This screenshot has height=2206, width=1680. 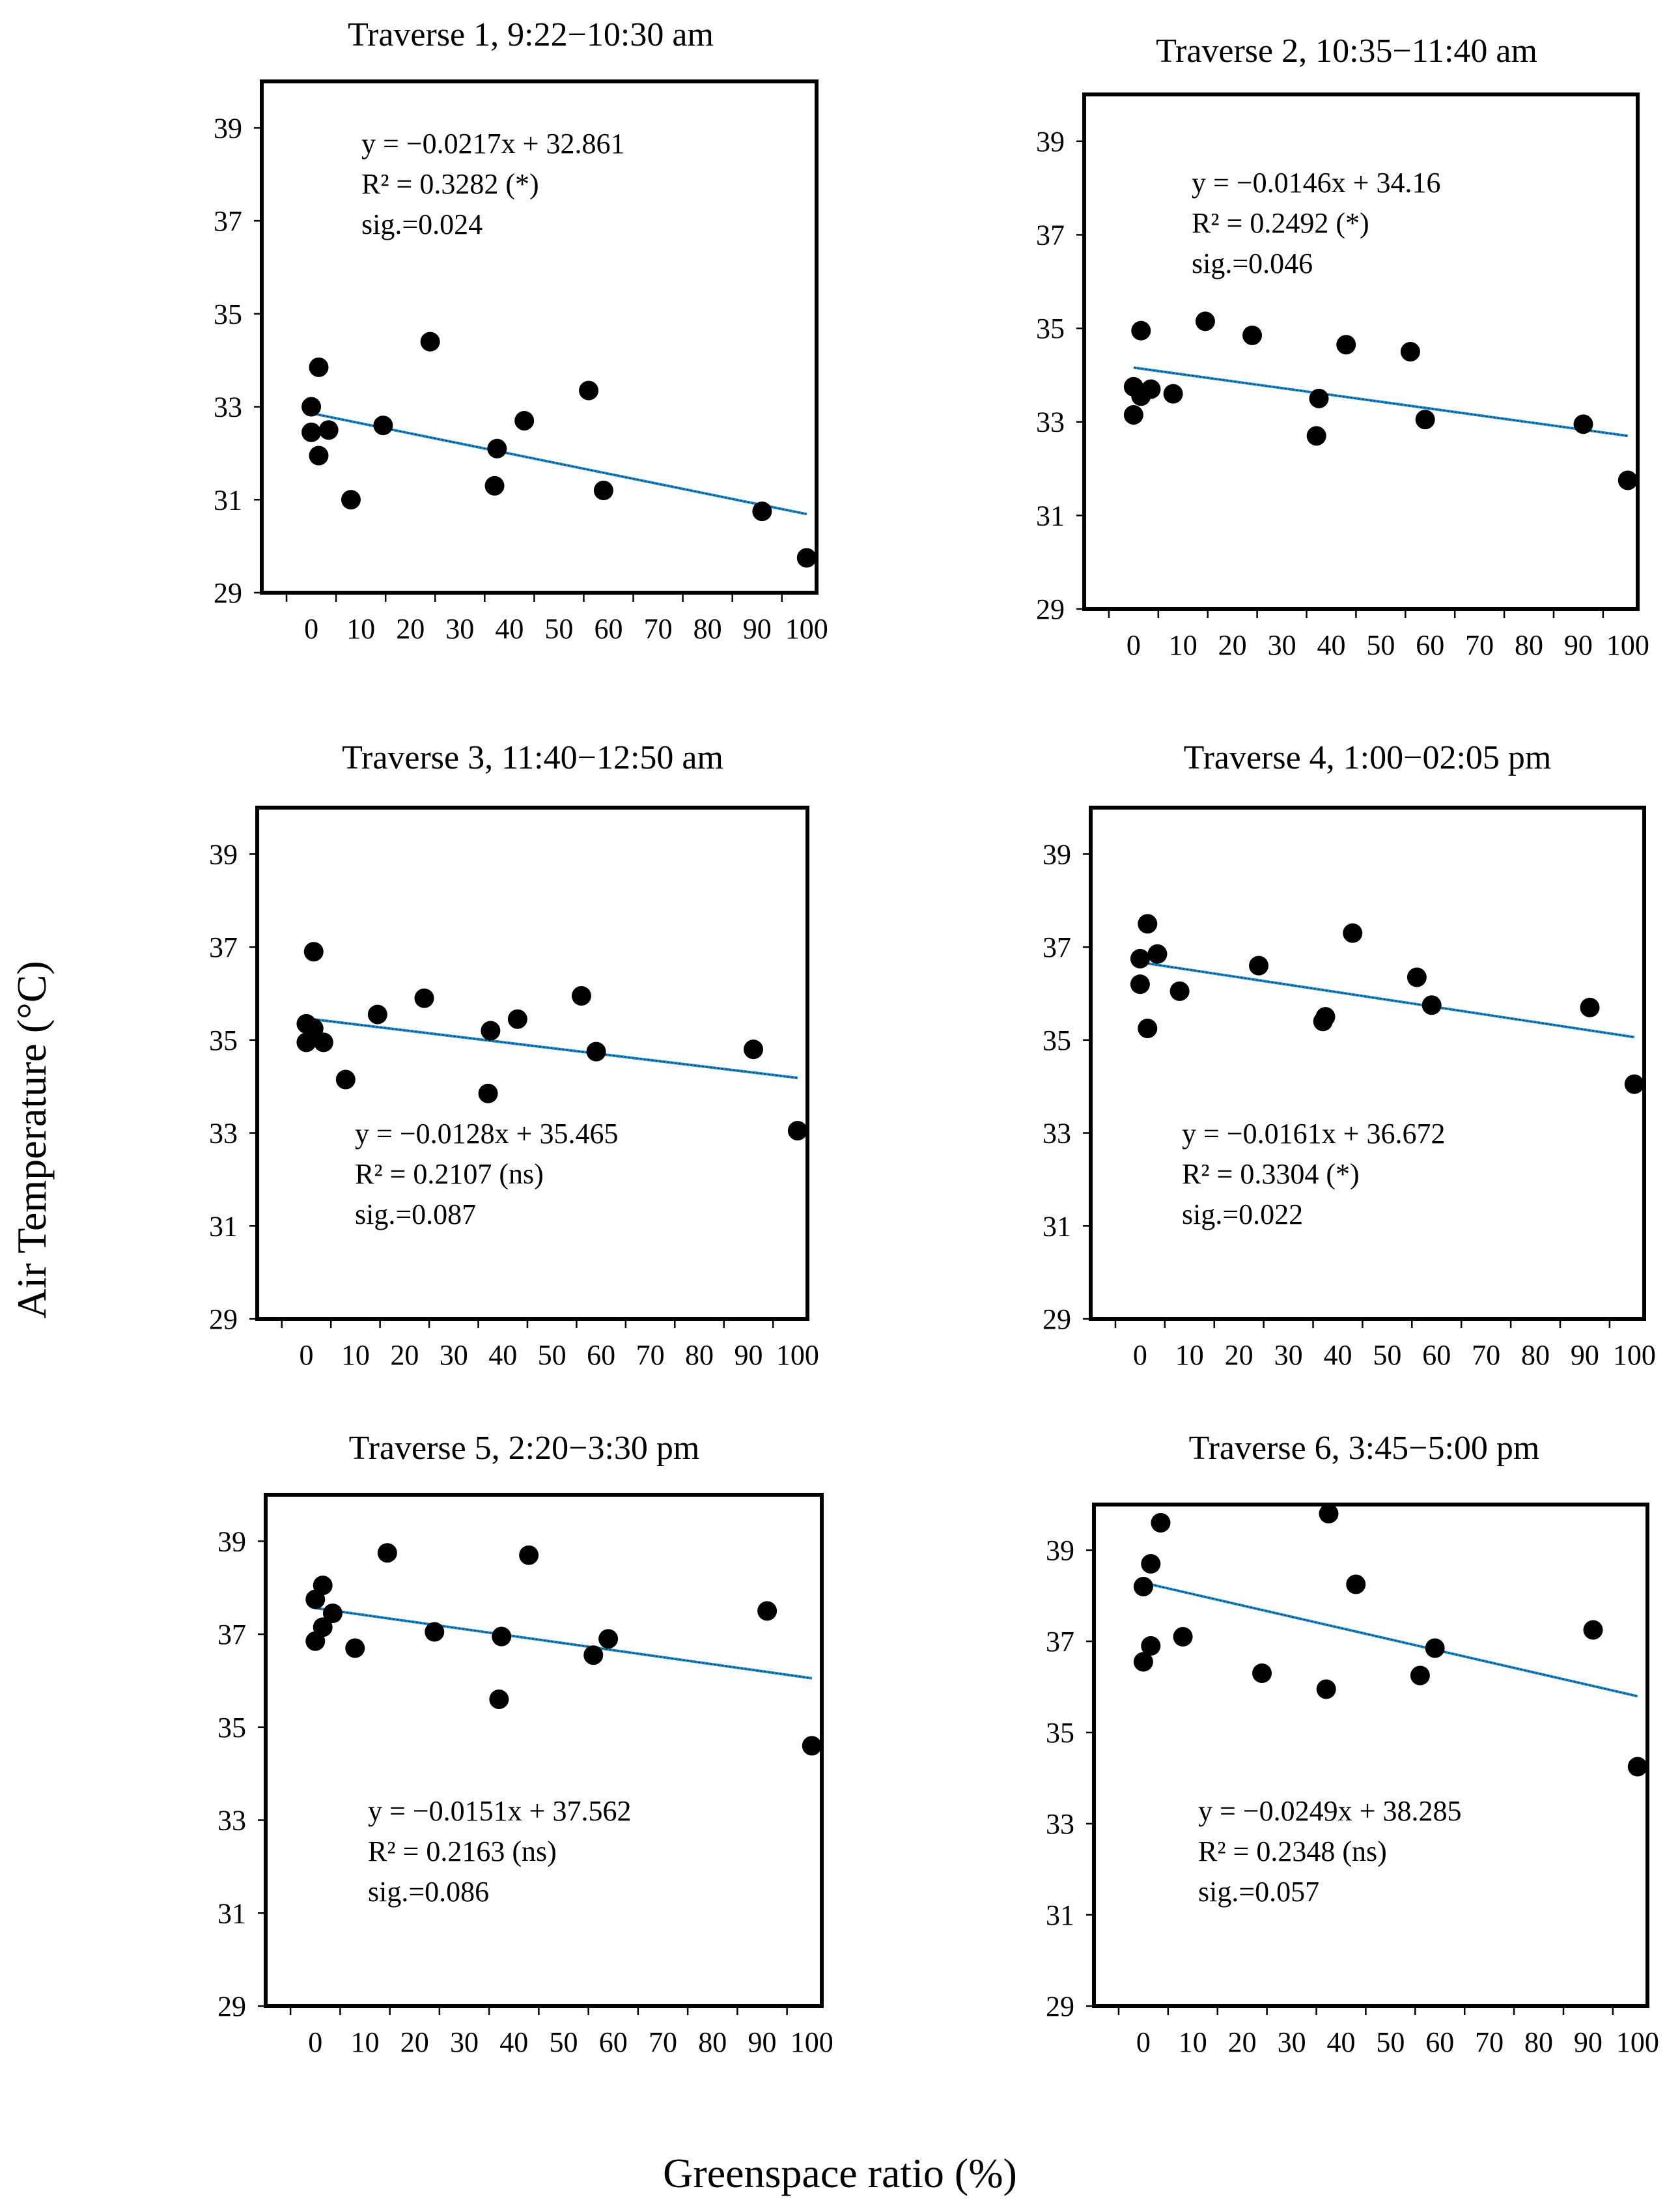 What do you see at coordinates (450, 1174) in the screenshot?
I see `regression-annotation-line: R² = 0.2107 (ns)` at bounding box center [450, 1174].